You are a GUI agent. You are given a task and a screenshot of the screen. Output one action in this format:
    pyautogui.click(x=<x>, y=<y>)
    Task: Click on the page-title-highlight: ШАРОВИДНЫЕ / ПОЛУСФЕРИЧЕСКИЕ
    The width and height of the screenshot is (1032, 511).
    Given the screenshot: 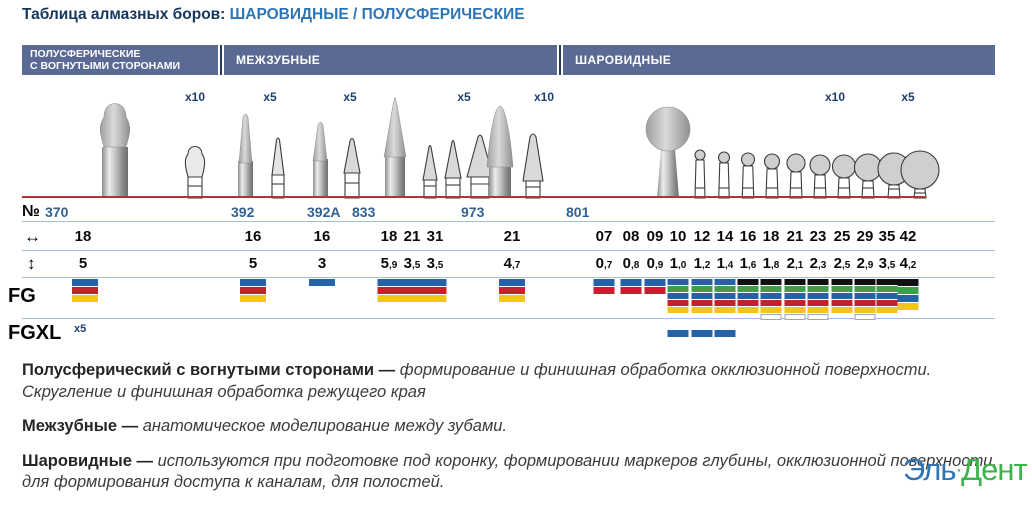 What is the action you would take?
    pyautogui.click(x=377, y=14)
    